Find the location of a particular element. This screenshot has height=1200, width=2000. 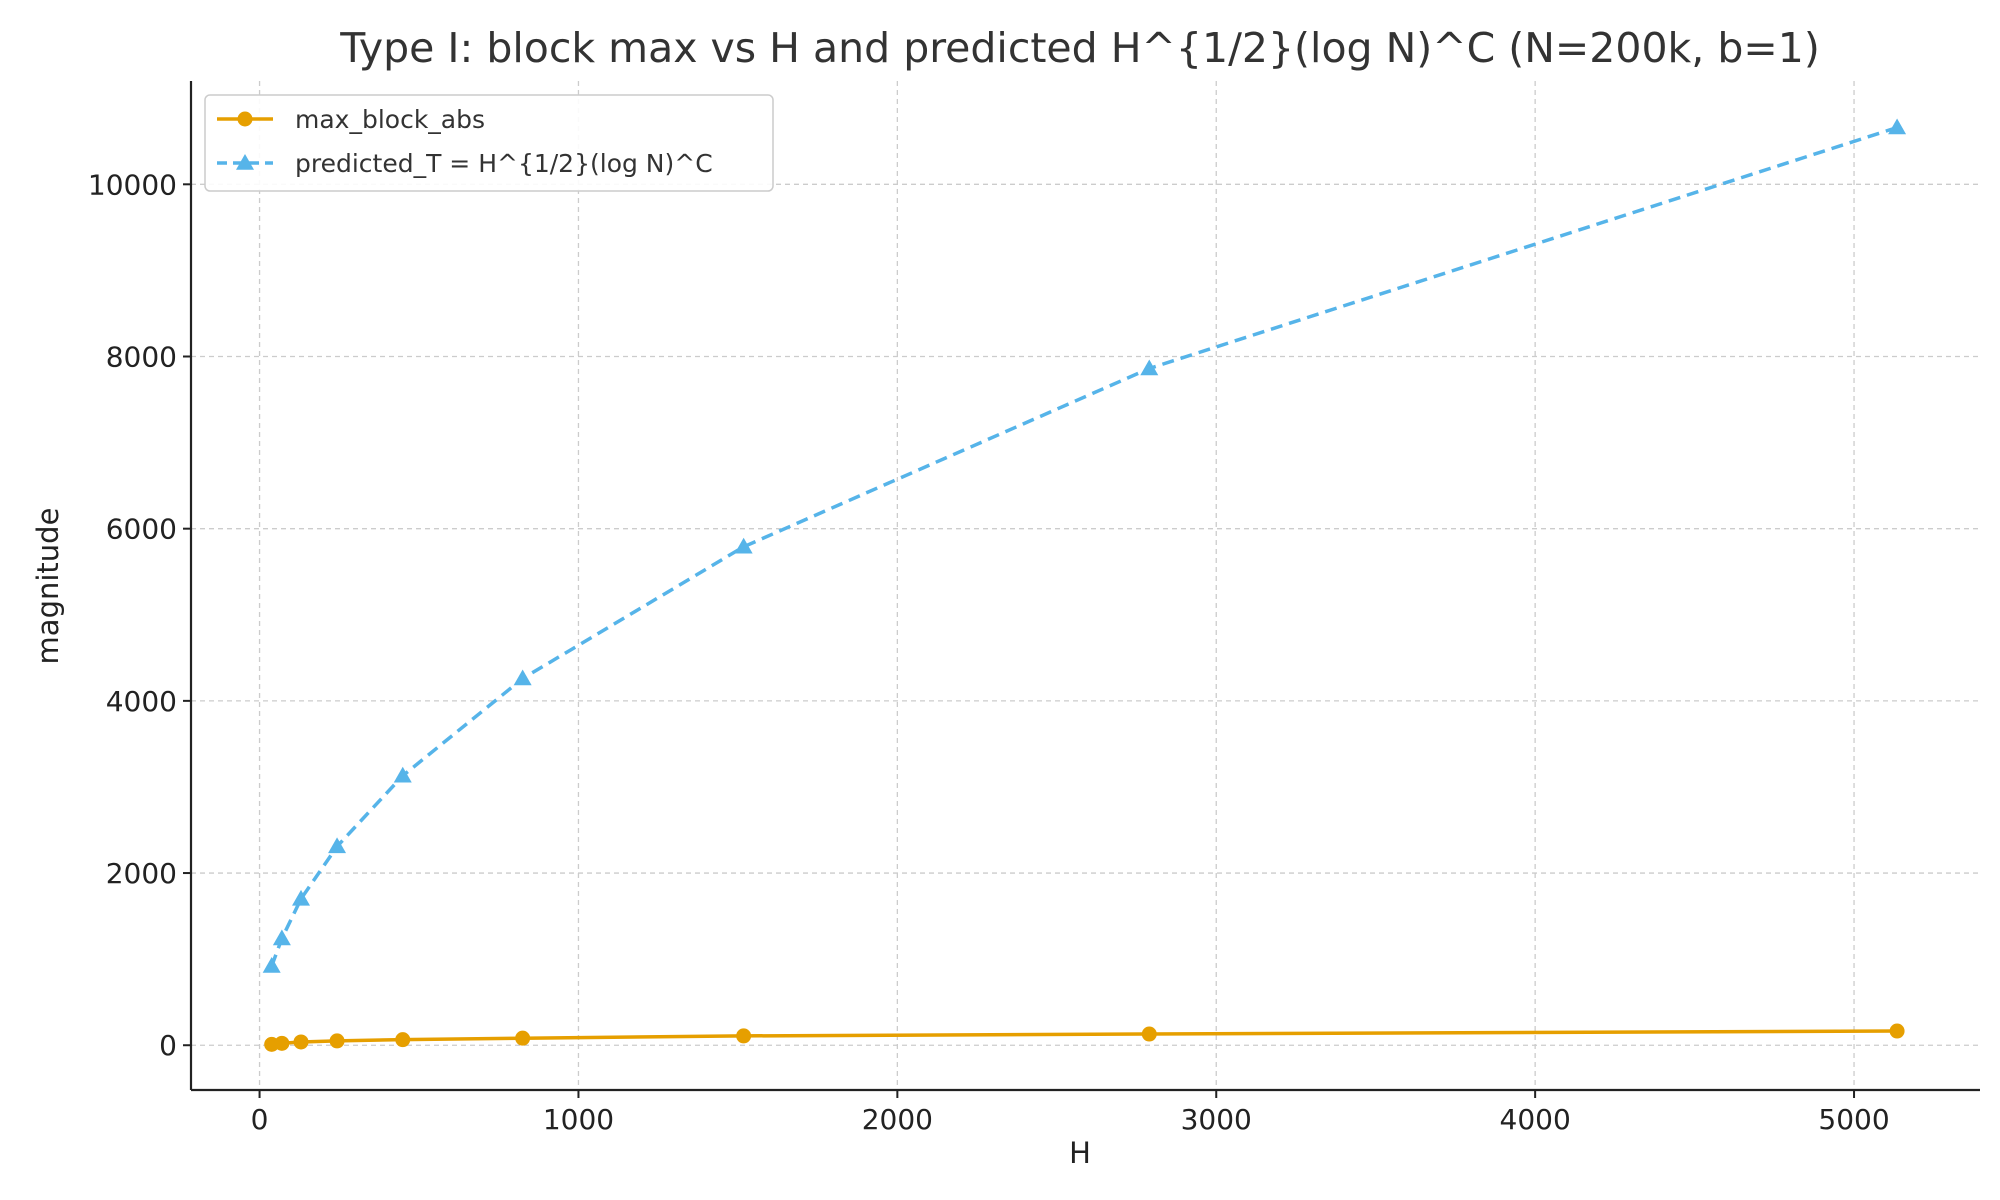

x-tick-label: 4000 is located at coordinates (1535, 1119).